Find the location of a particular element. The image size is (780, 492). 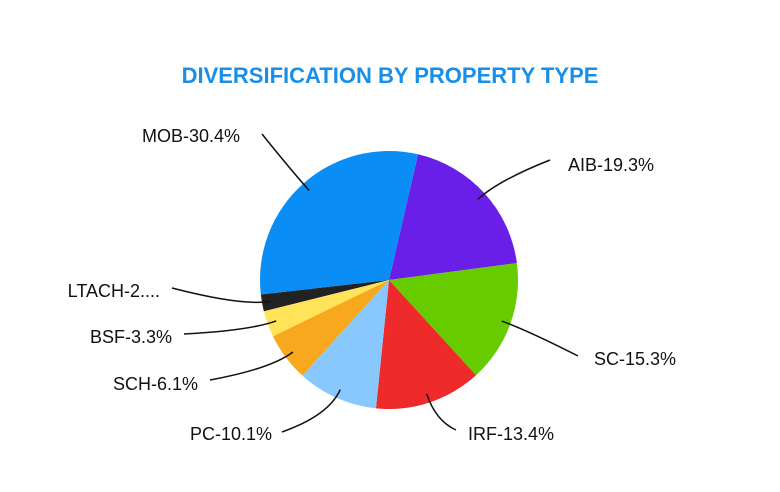

slice-label: IRF-13.4% is located at coordinates (511, 434).